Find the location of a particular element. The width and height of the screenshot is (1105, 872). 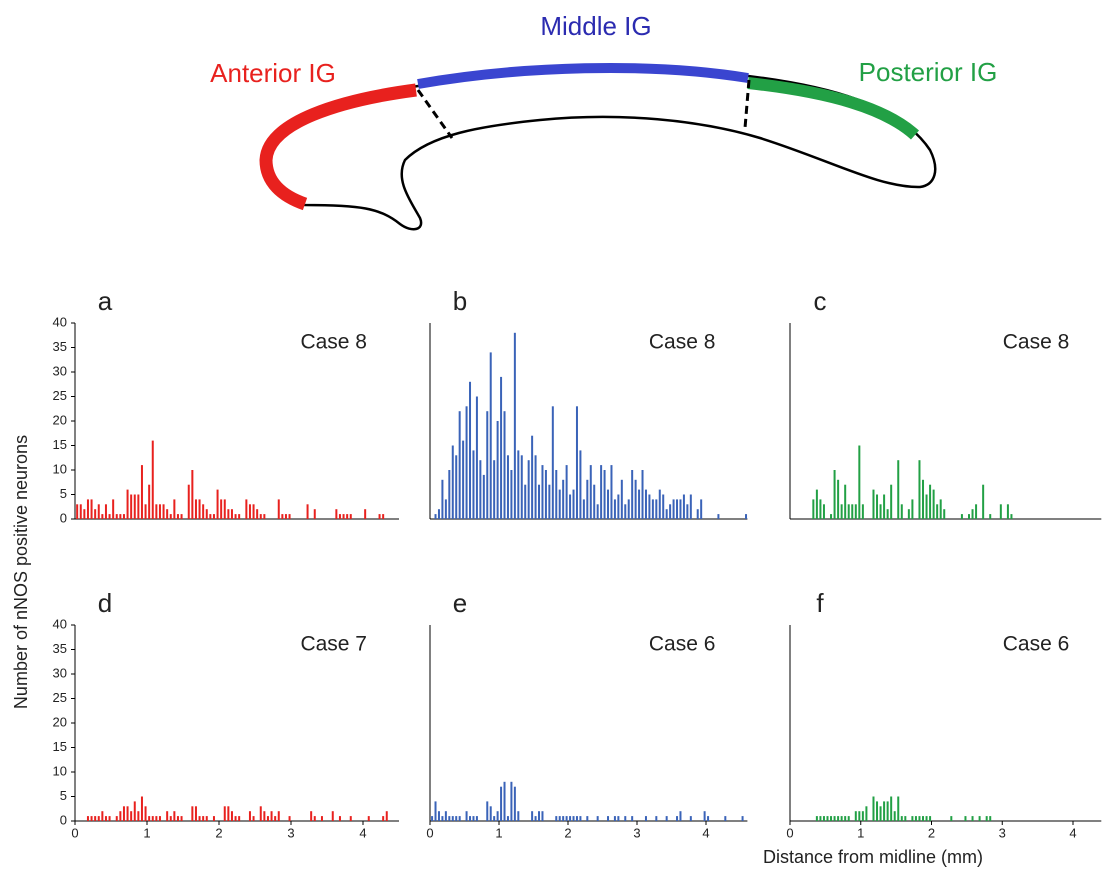

y-tick-label: 5 is located at coordinates (63, 493).